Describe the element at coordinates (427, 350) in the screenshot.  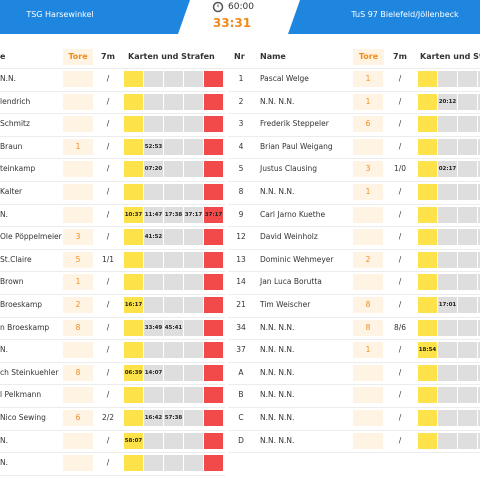
I see `card-cell: 18:54` at that location.